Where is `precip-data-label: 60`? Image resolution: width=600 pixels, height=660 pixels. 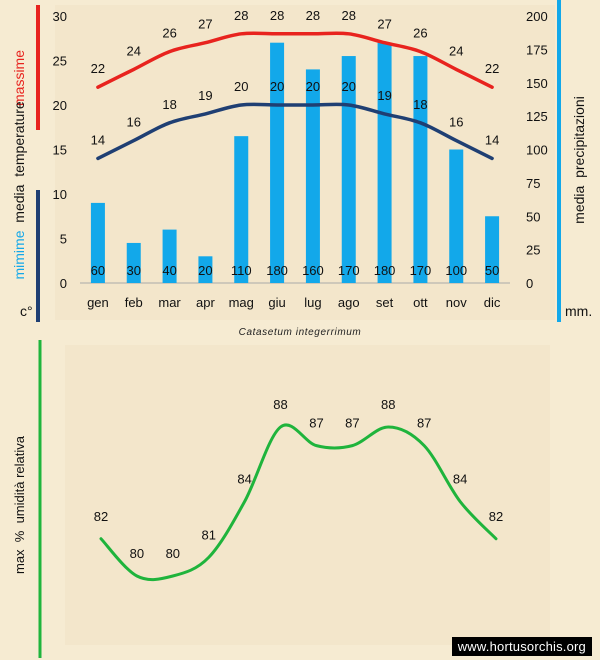
precip-data-label: 60 is located at coordinates (98, 270).